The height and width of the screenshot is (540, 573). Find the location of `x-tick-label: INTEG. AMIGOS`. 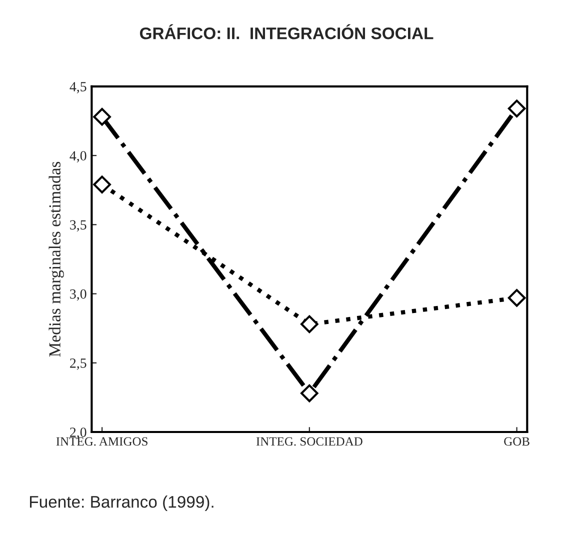

x-tick-label: INTEG. AMIGOS is located at coordinates (102, 441).